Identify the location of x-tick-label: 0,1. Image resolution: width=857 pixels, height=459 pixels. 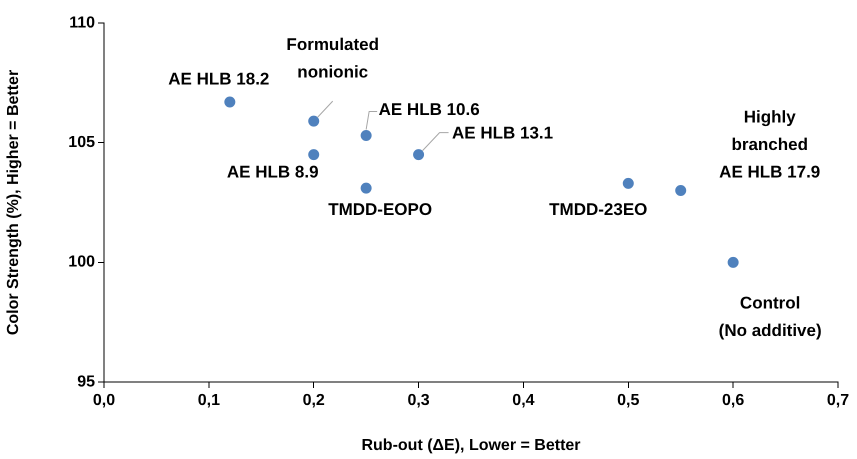
(209, 401).